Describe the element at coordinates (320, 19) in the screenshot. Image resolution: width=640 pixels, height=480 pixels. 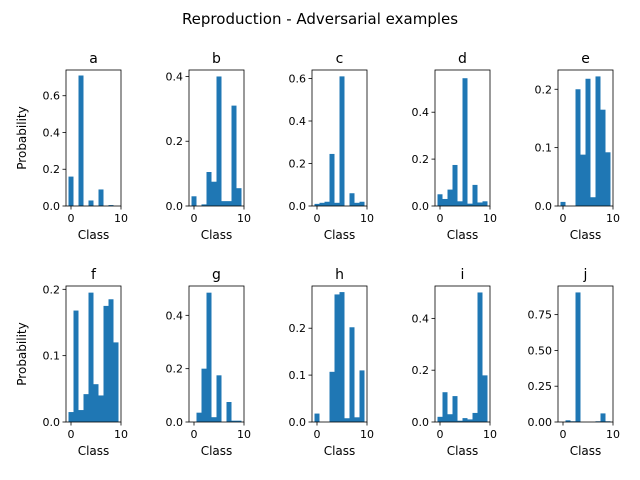
I see `figure-suptitle: Reproduction - Adversarial examples` at that location.